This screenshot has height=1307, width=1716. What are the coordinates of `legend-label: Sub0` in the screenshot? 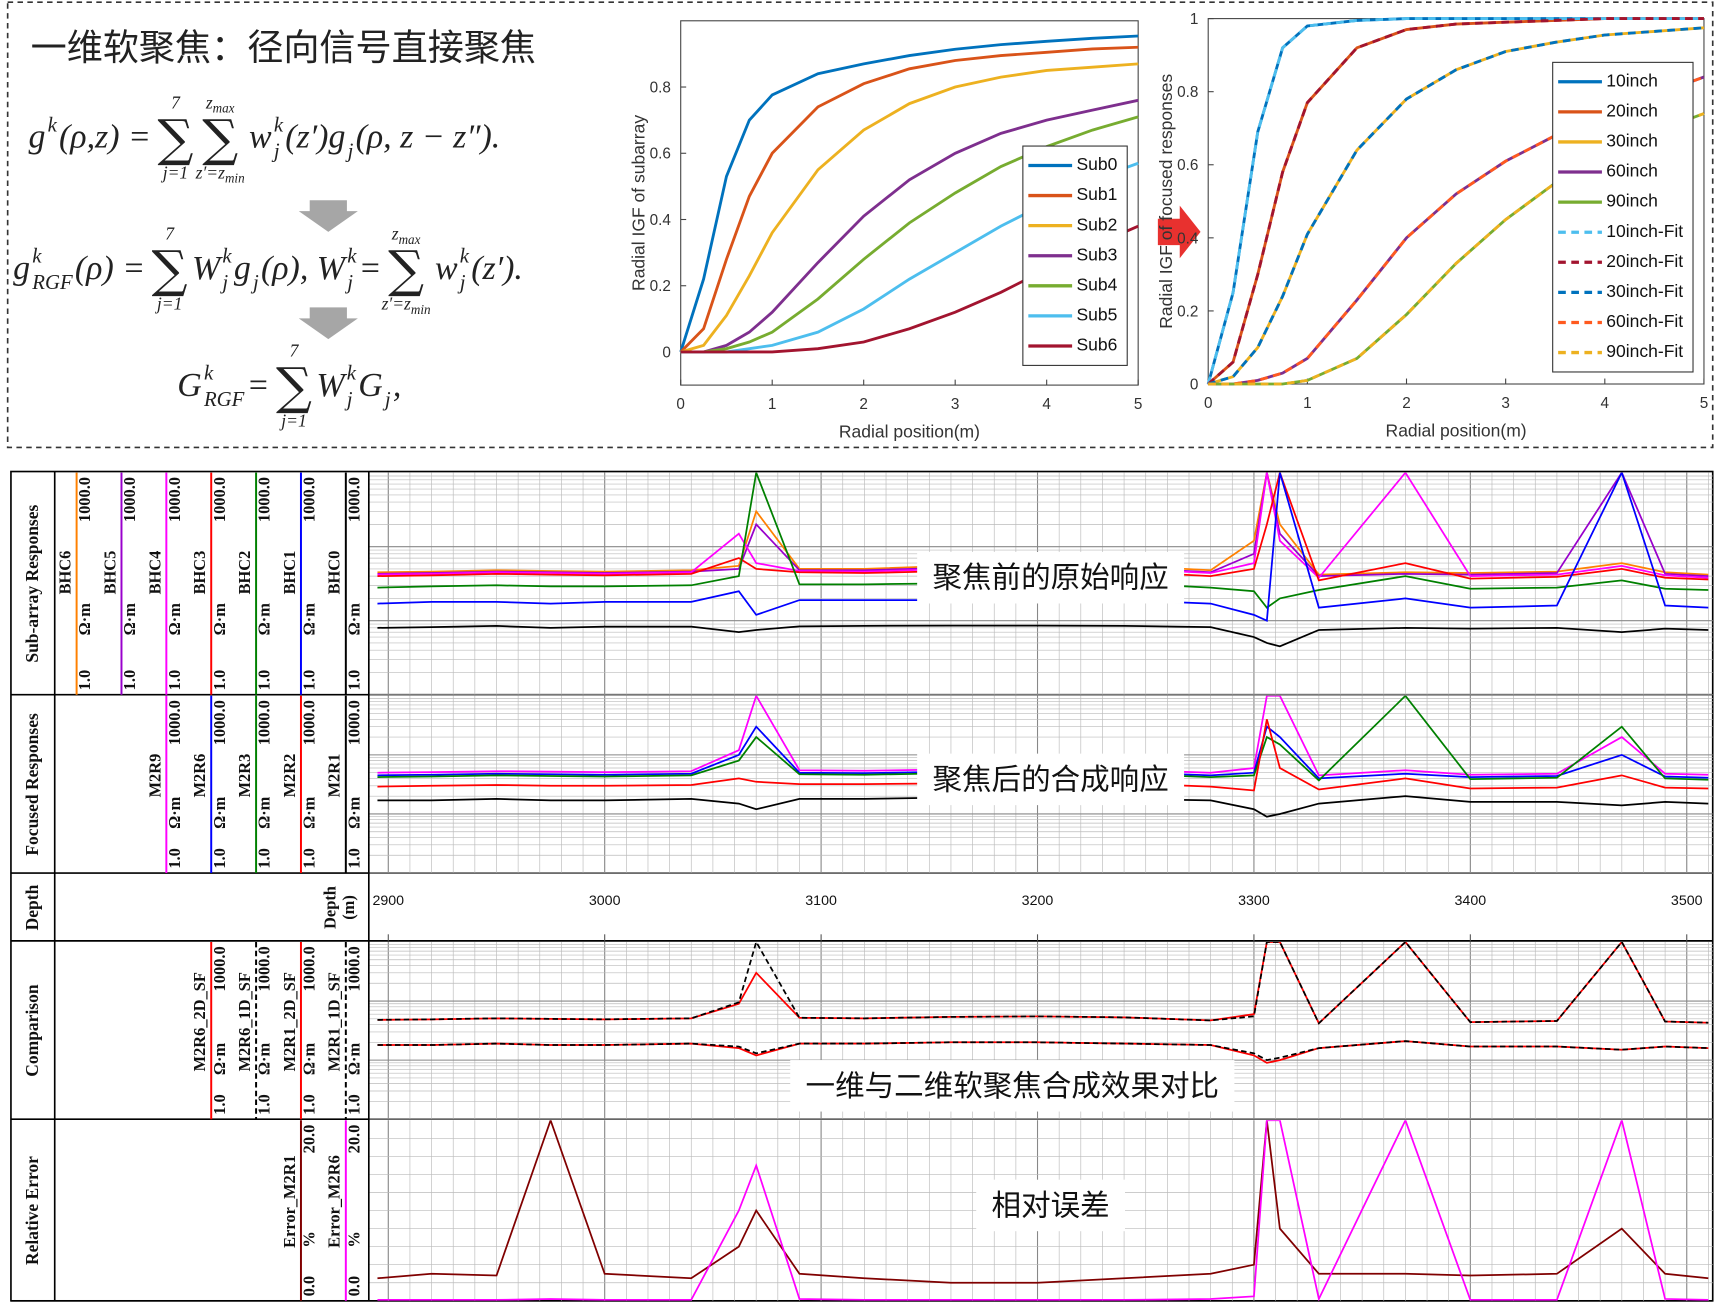 It's located at (1096, 164).